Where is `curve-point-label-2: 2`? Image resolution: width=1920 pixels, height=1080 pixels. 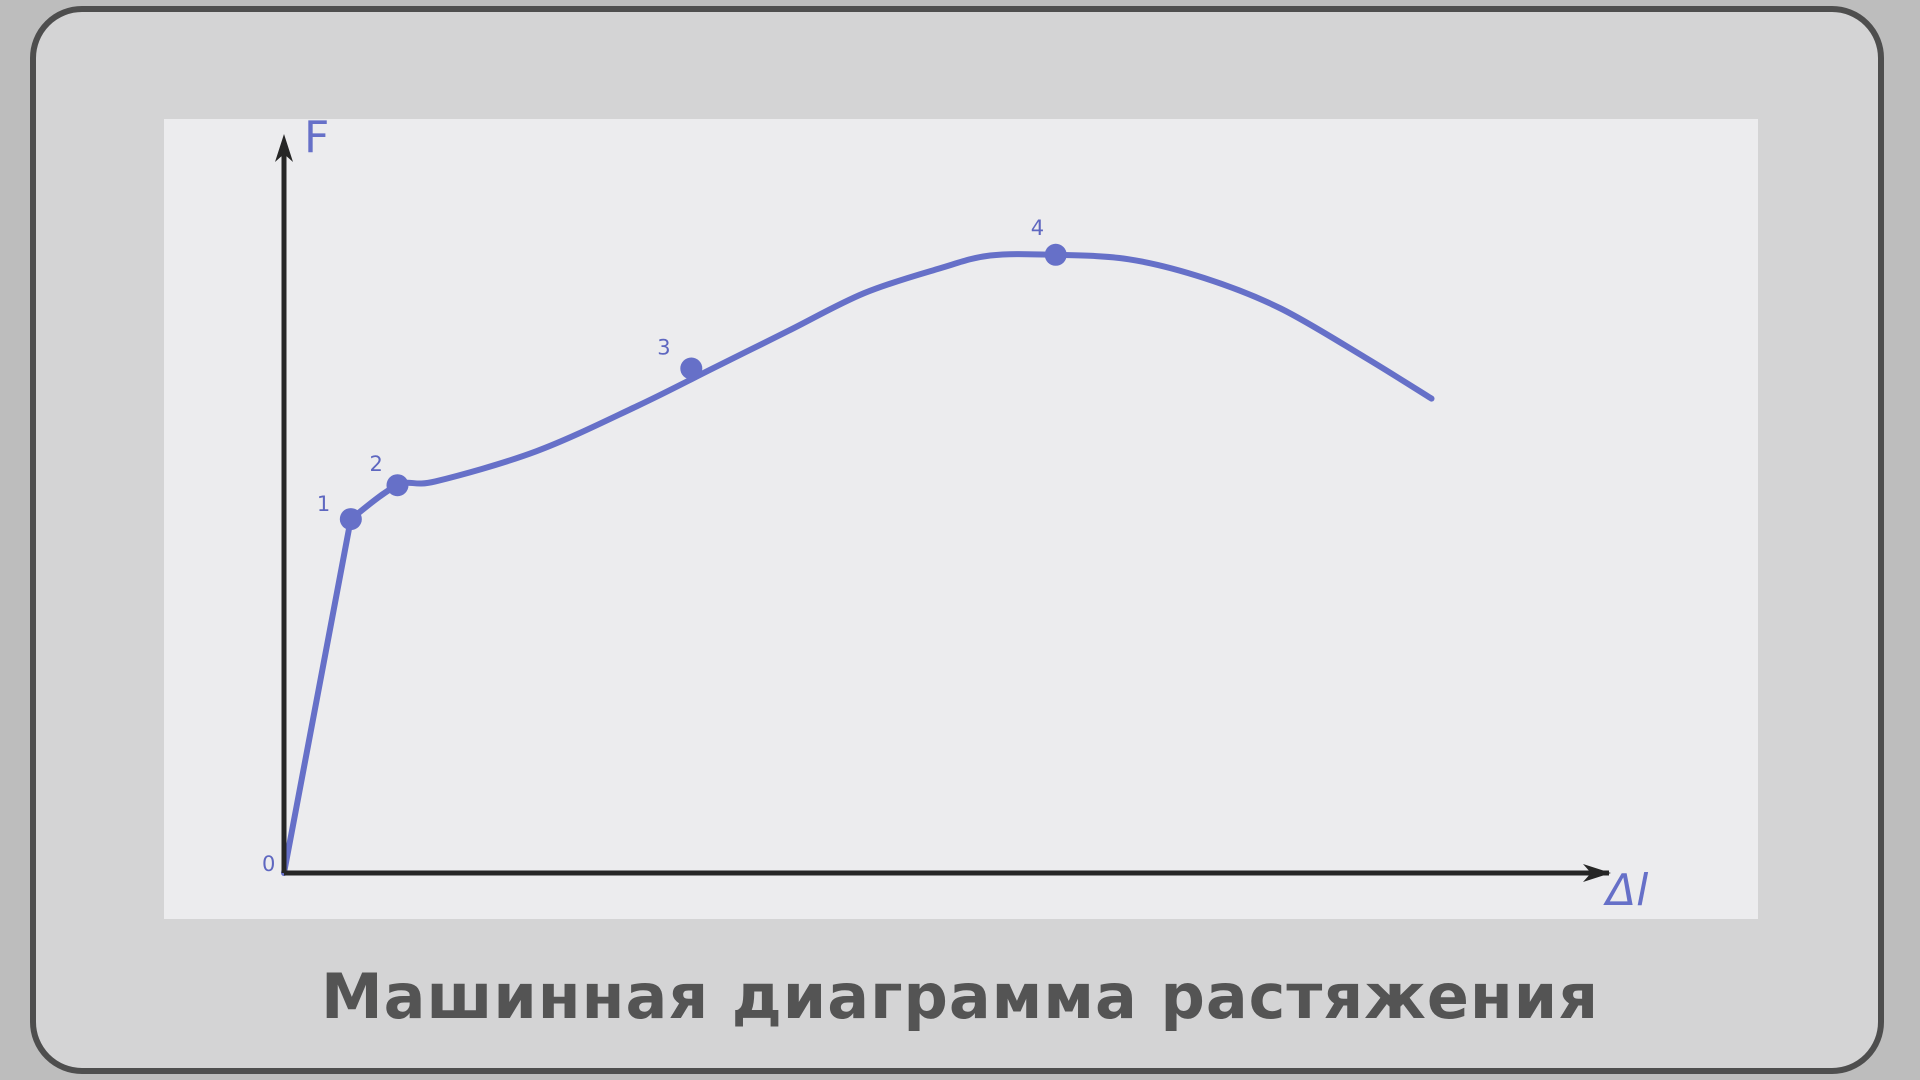
curve-point-label-2: 2 is located at coordinates (375, 464).